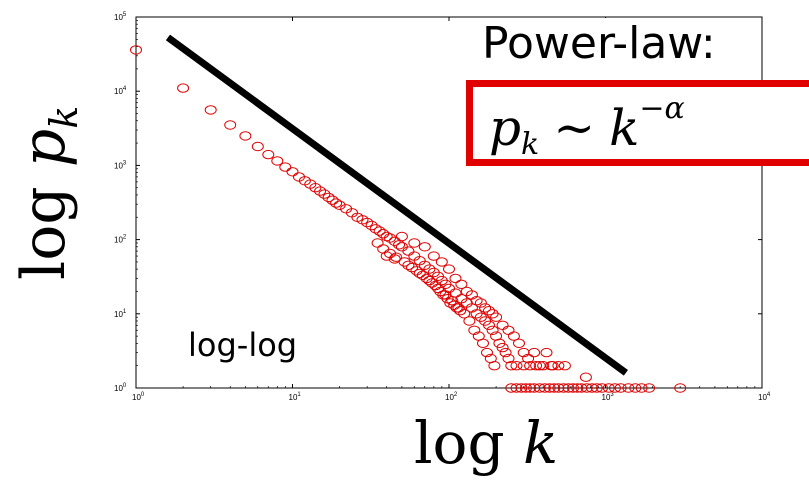 The image size is (809, 483). I want to click on x-tick-label: 10⁰, so click(138, 397).